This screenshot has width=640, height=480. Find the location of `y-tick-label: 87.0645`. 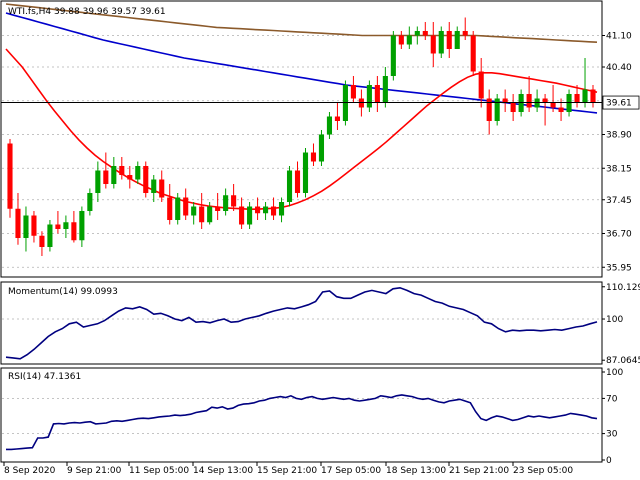

y-tick-label: 87.0645 is located at coordinates (623, 361).